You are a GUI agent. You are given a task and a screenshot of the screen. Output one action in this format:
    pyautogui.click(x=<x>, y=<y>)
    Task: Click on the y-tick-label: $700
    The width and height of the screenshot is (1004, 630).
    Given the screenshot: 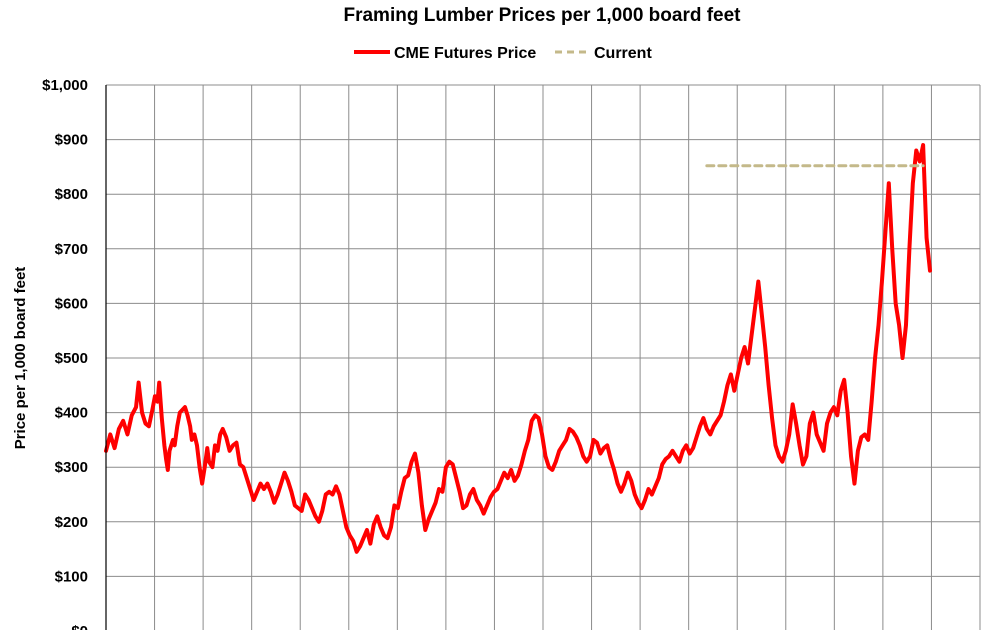 What is the action you would take?
    pyautogui.click(x=71, y=249)
    